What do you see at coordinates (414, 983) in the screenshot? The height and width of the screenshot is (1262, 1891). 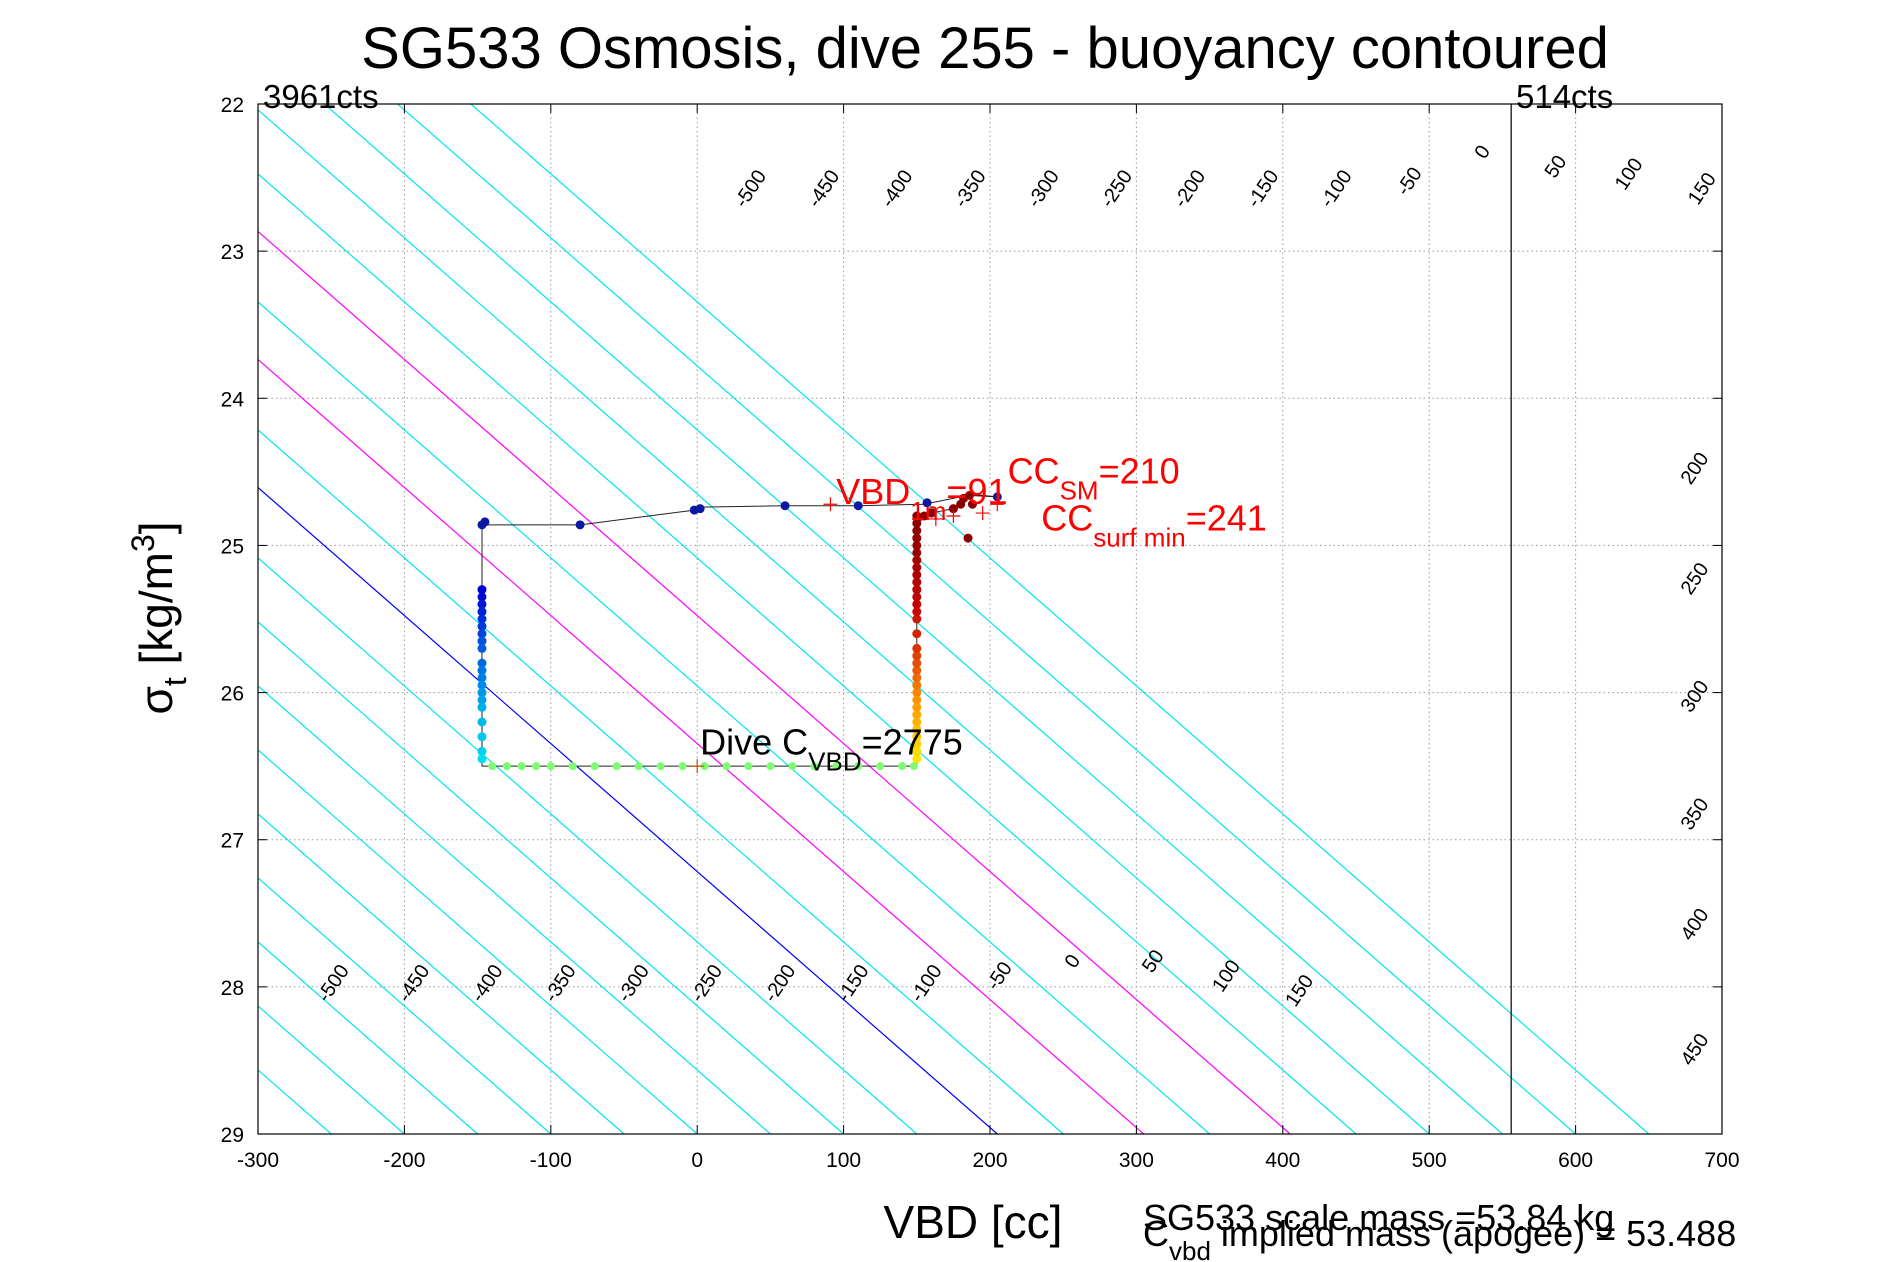 I see `contour-label: -450` at bounding box center [414, 983].